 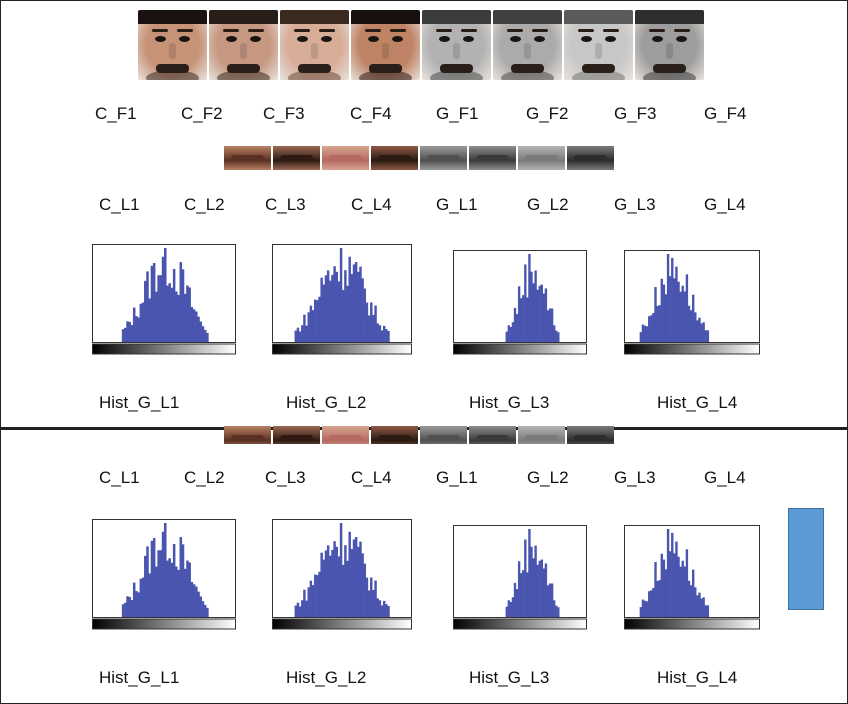 I want to click on blue-rectangle-block, so click(x=806, y=559).